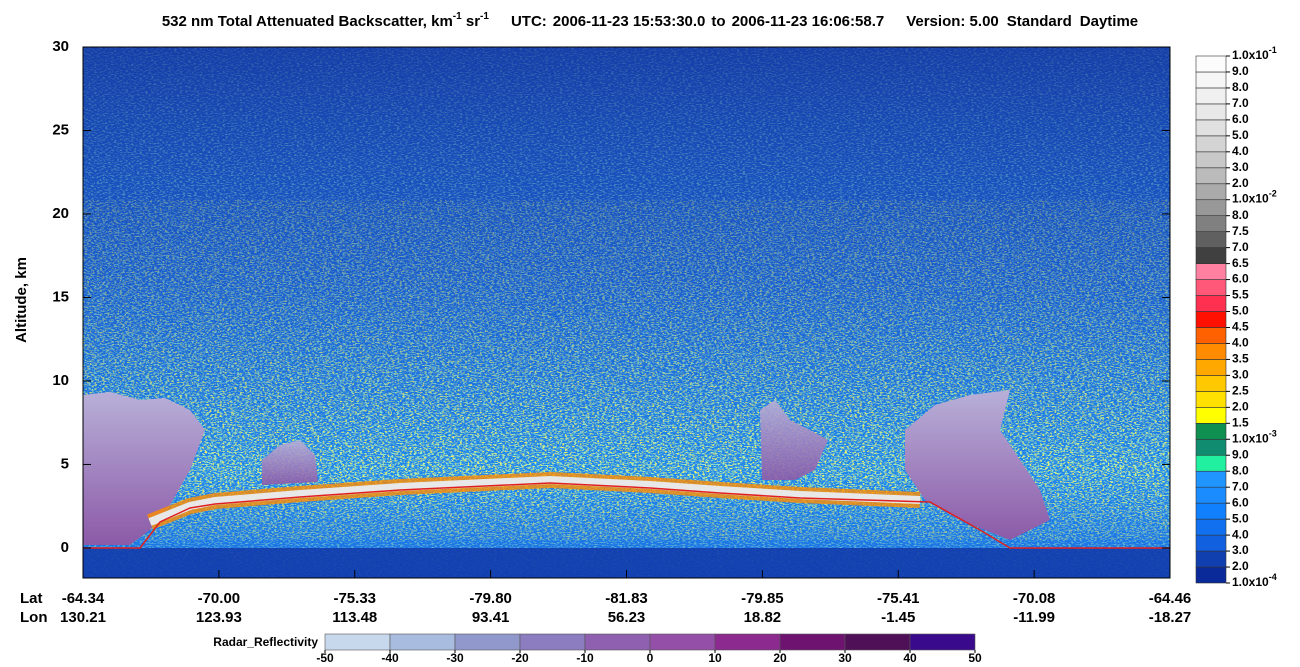 This screenshot has height=667, width=1300. Describe the element at coordinates (1273, 434) in the screenshot. I see `colorbar-label-exp: -3` at that location.